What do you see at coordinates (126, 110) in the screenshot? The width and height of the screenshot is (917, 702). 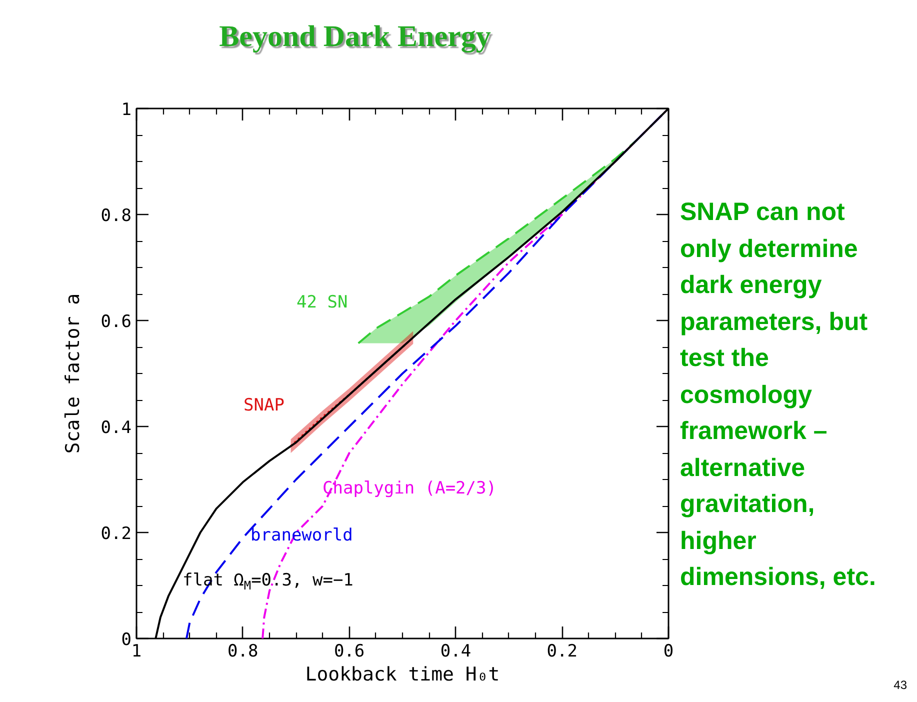 I see `y-tick-label: 1` at bounding box center [126, 110].